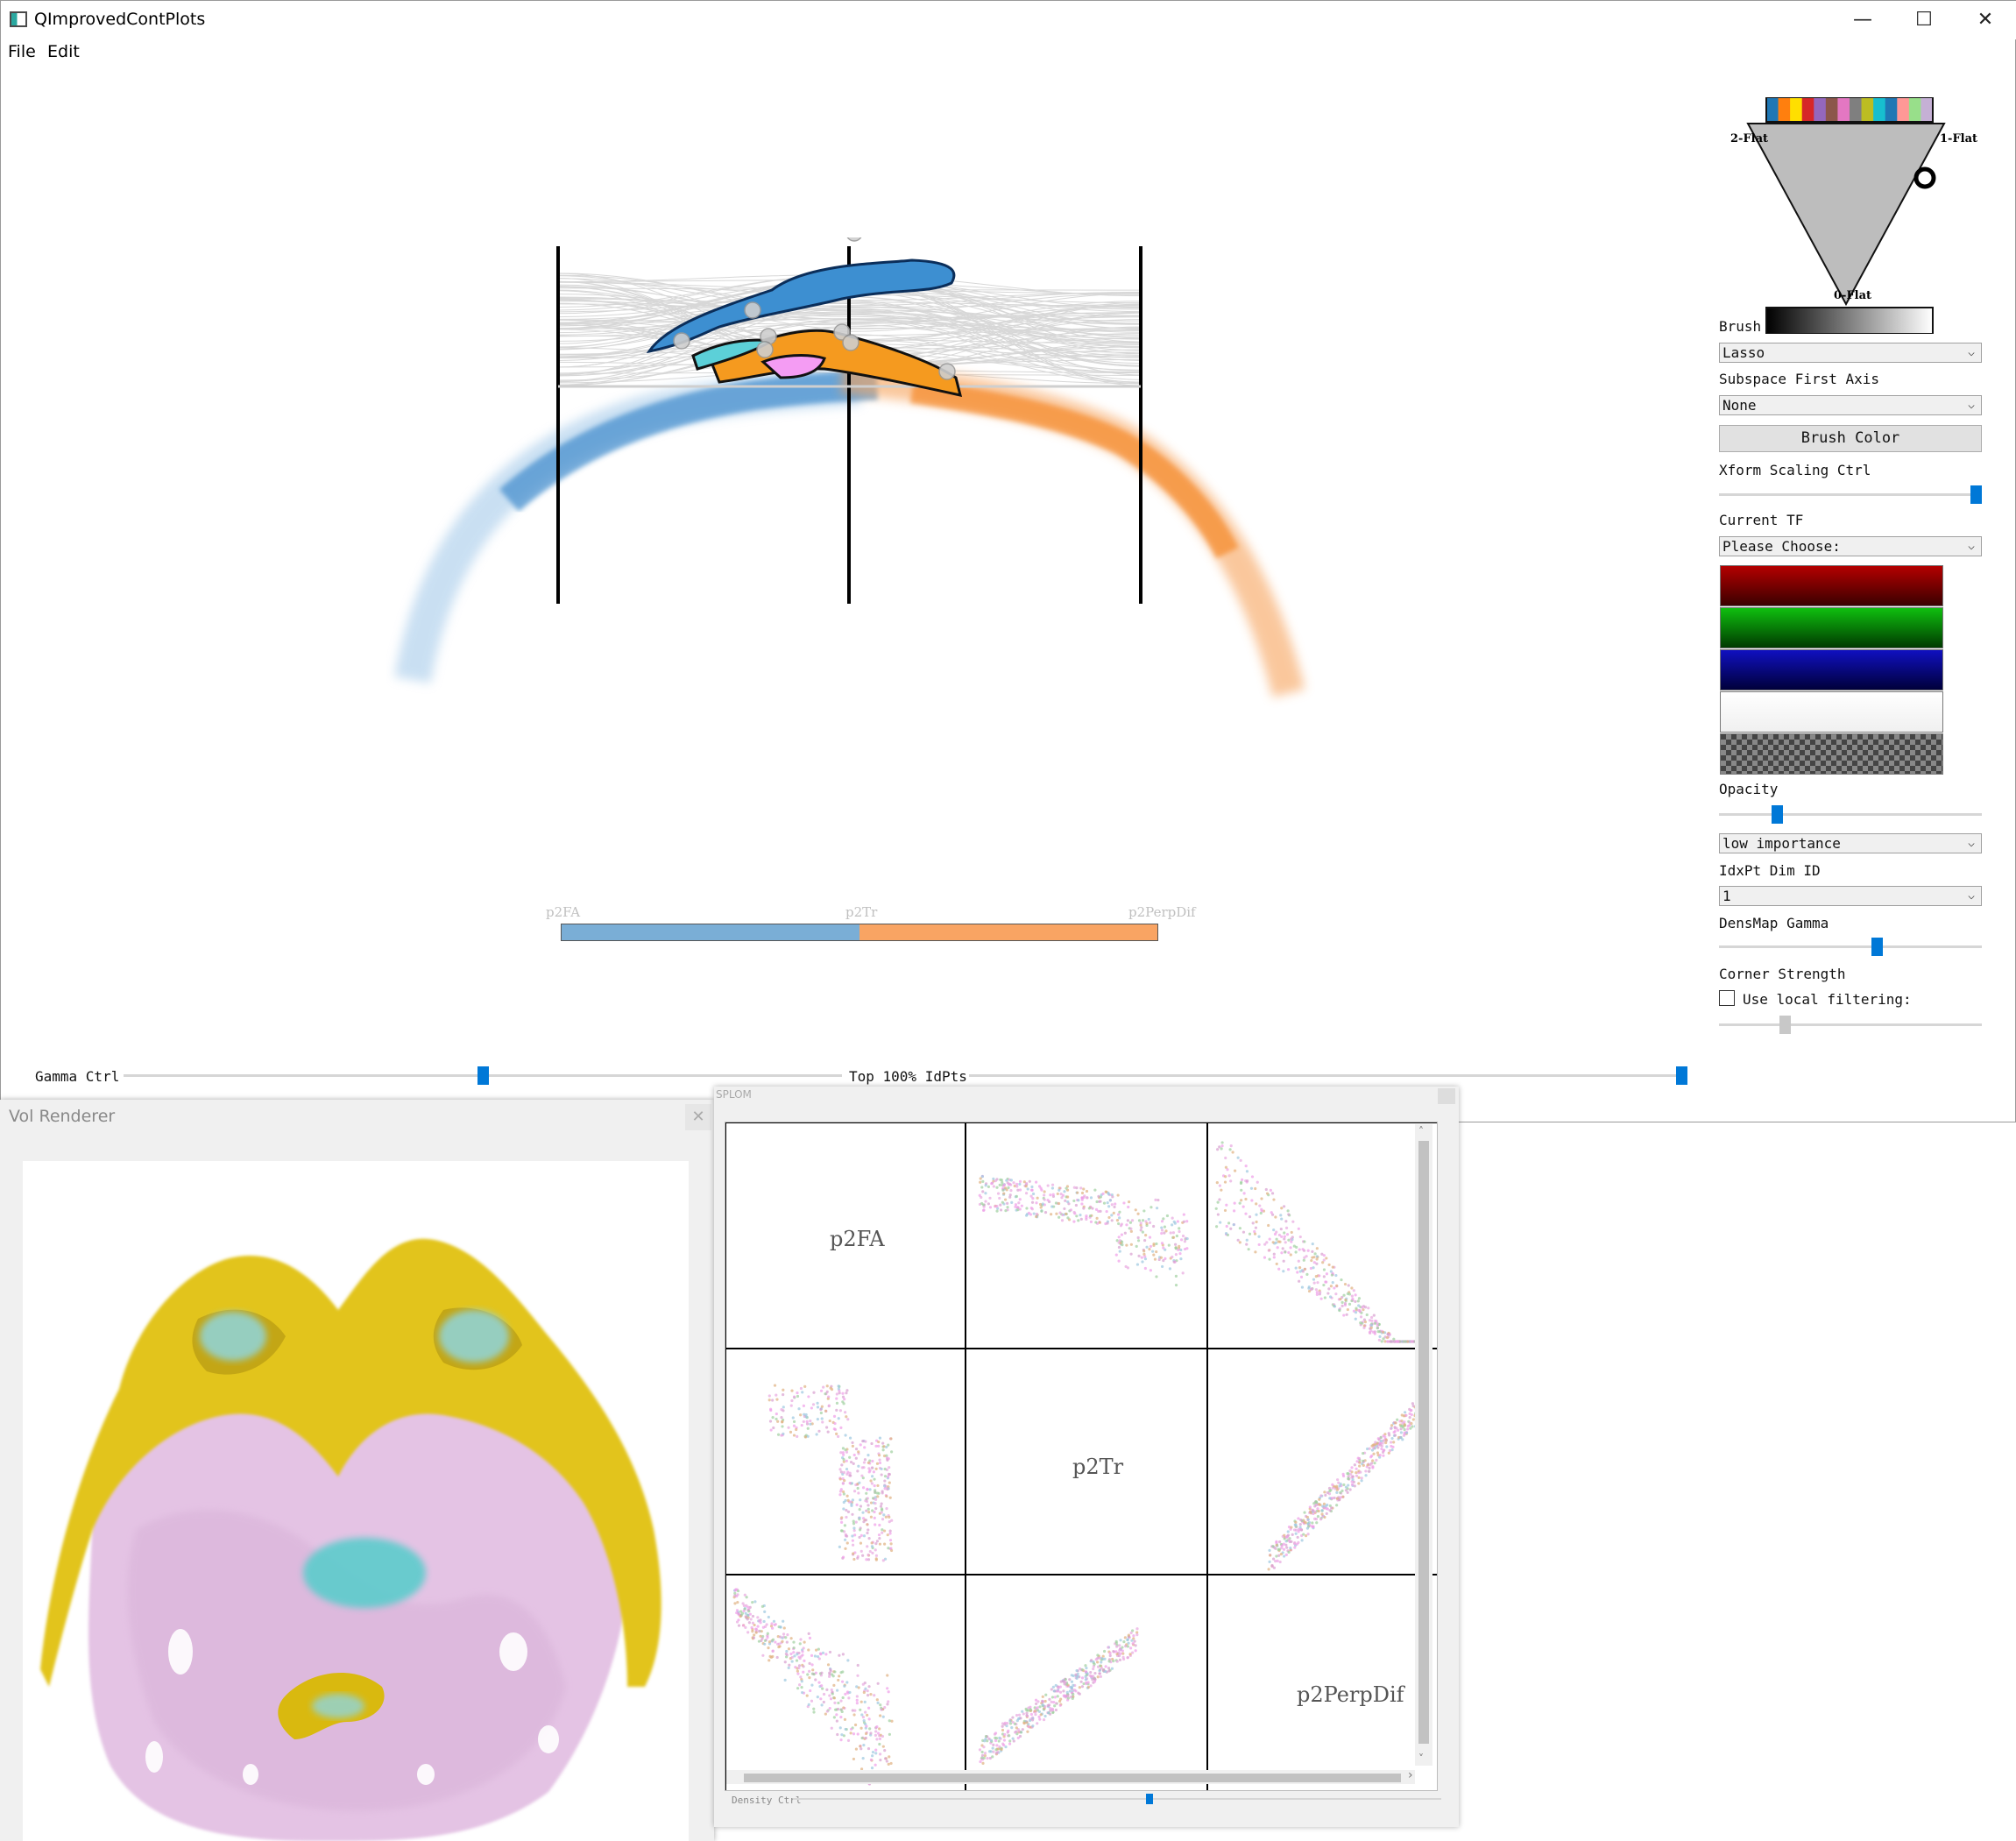 This screenshot has width=2016, height=1841. What do you see at coordinates (1850, 843) in the screenshot?
I see `importance-combo: low importance ⌵` at bounding box center [1850, 843].